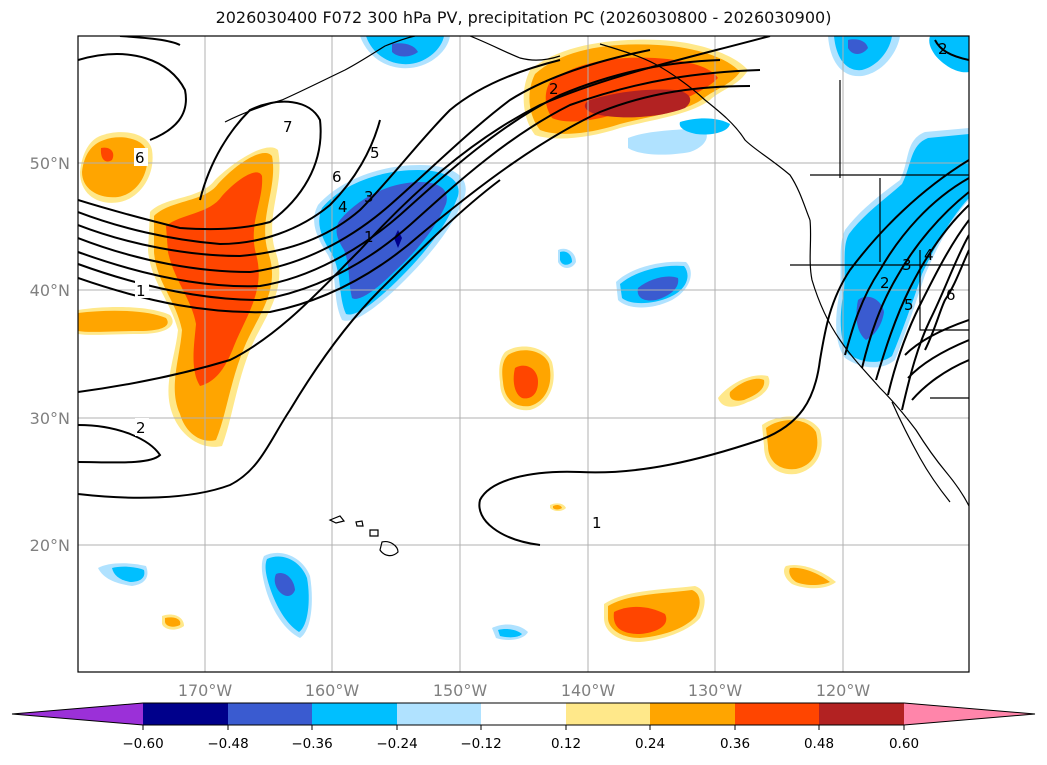 The image size is (1047, 765). What do you see at coordinates (735, 744) in the screenshot?
I see `colorbar-tick: 0.36` at bounding box center [735, 744].